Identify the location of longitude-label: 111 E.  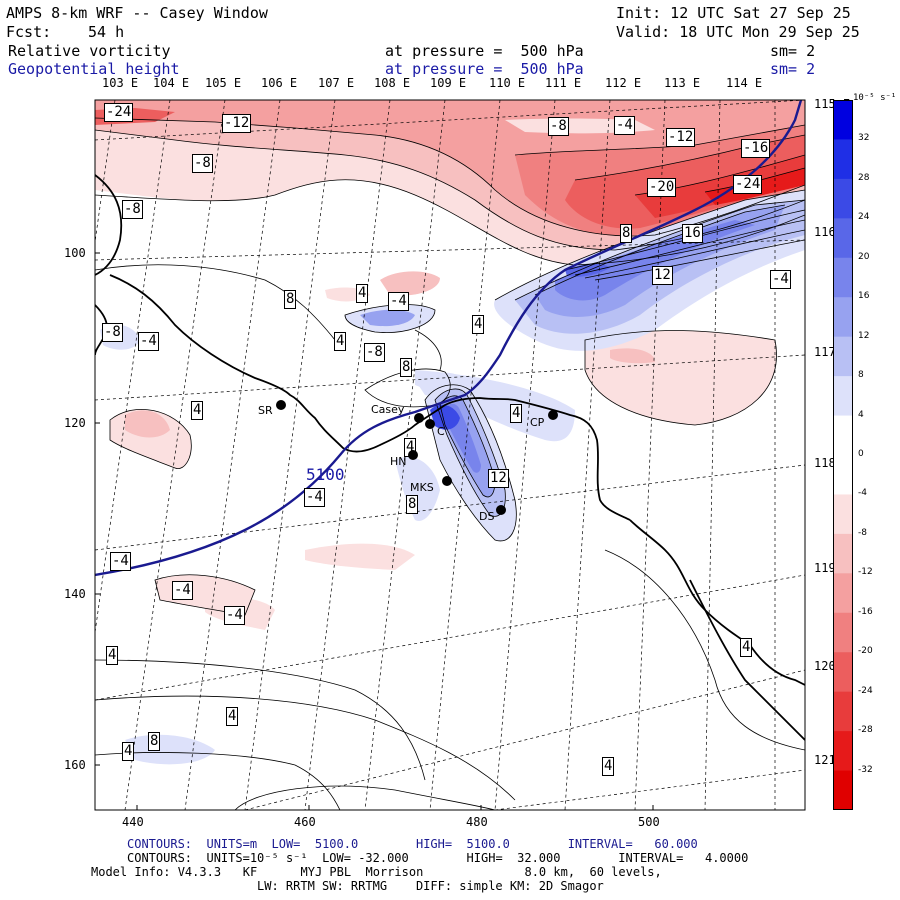
(563, 83).